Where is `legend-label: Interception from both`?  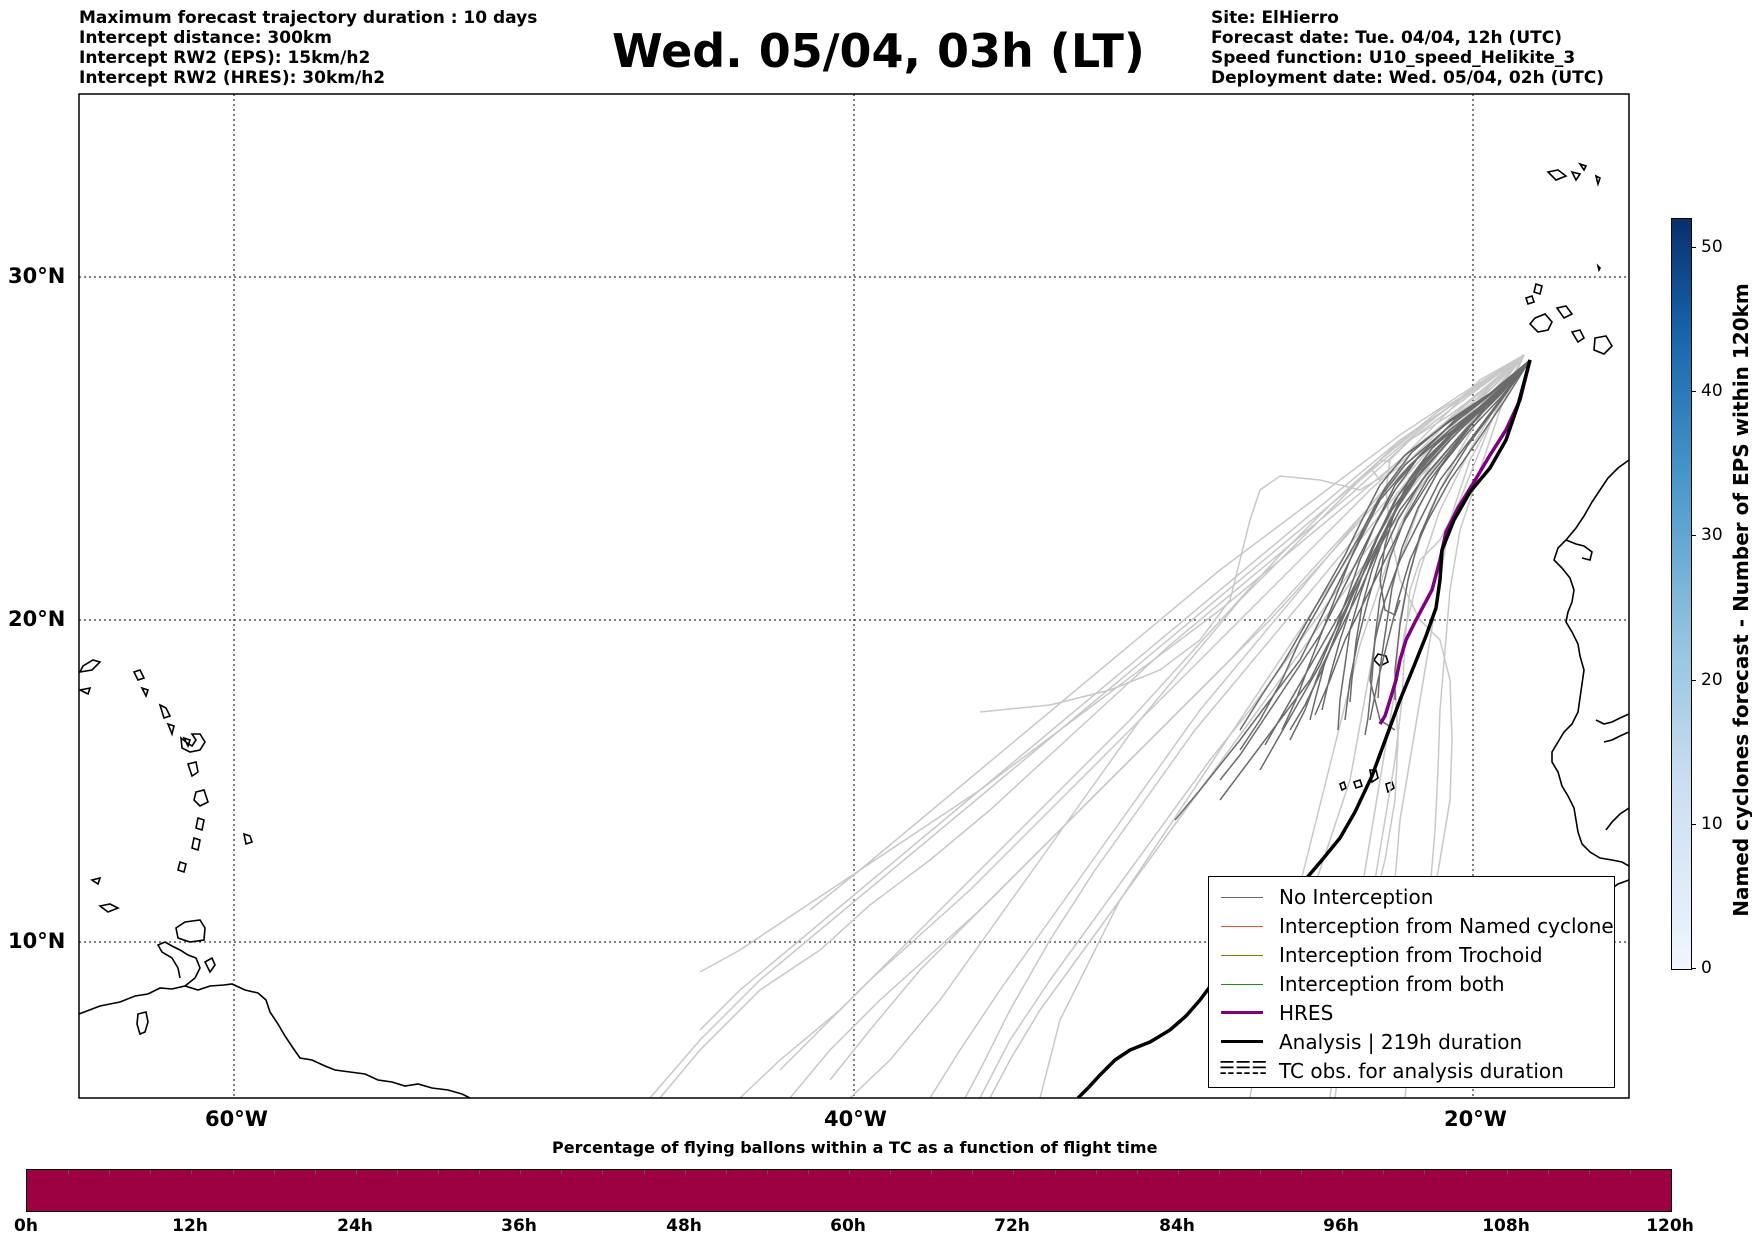 legend-label: Interception from both is located at coordinates (1392, 984).